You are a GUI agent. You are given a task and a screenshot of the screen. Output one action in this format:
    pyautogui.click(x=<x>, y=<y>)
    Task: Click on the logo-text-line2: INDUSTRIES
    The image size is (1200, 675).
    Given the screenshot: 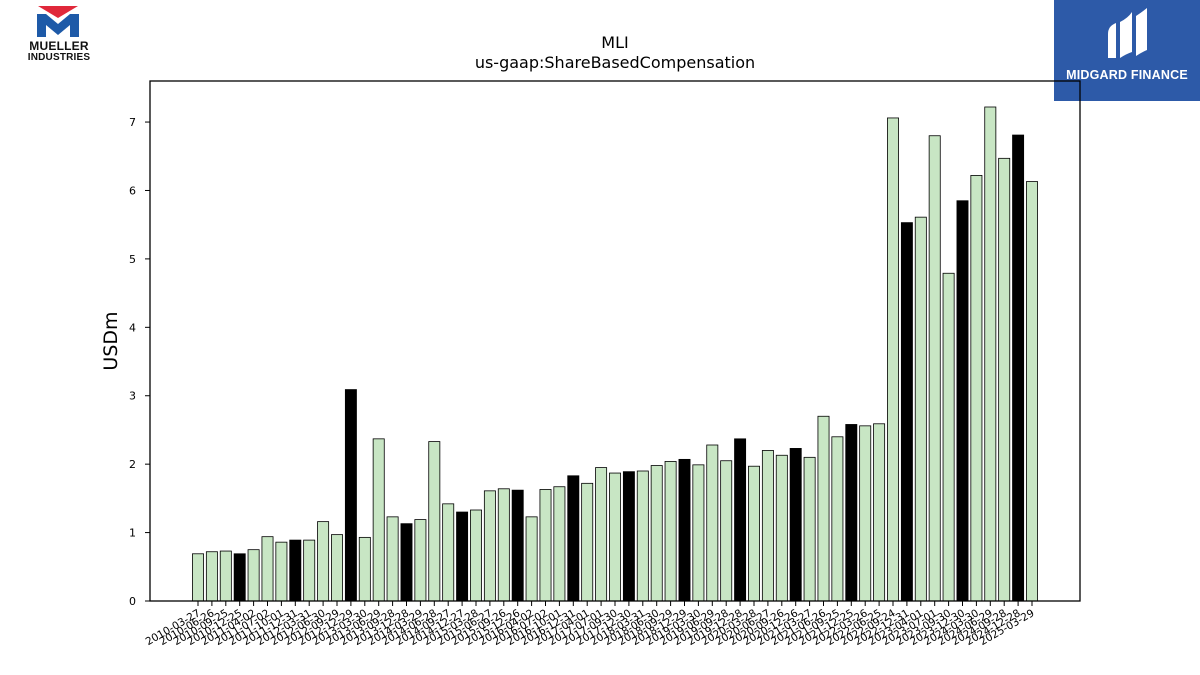 What is the action you would take?
    pyautogui.click(x=59, y=57)
    